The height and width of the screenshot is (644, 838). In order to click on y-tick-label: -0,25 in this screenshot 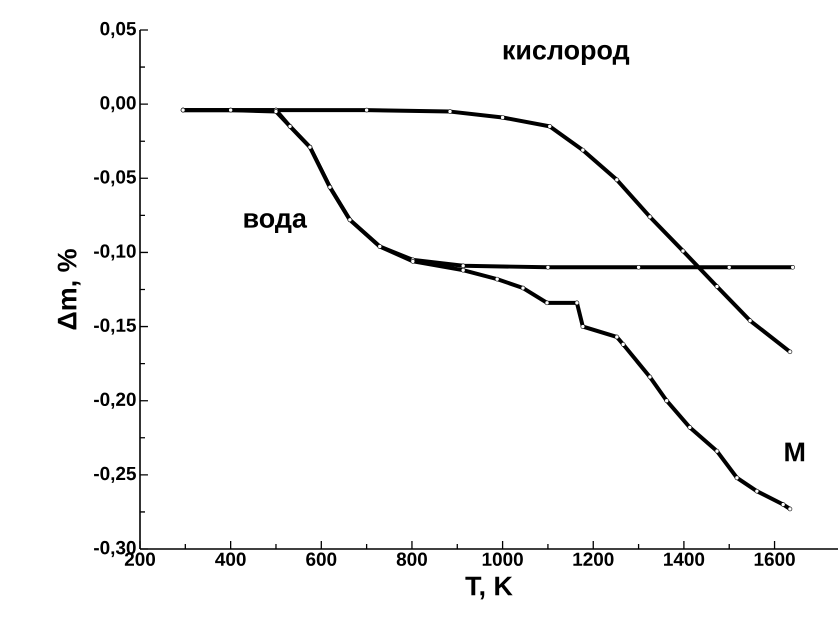, I will do `click(115, 474)`.